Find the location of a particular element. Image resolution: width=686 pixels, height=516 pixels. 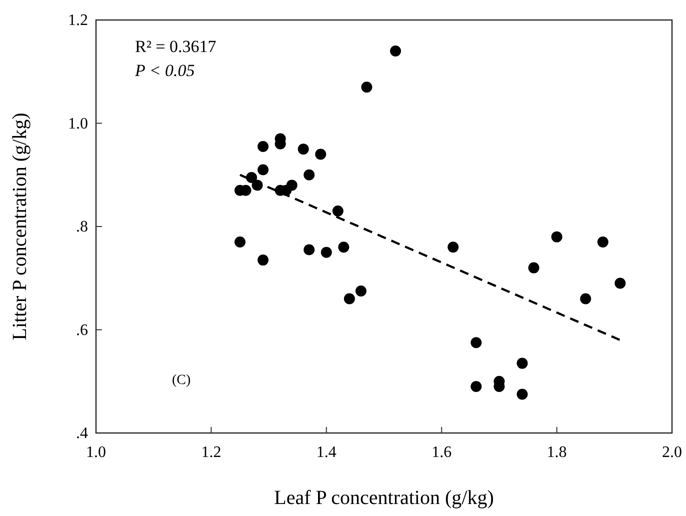

x-axis-title: Leaf P concentration (g/kg) is located at coordinates (384, 498).